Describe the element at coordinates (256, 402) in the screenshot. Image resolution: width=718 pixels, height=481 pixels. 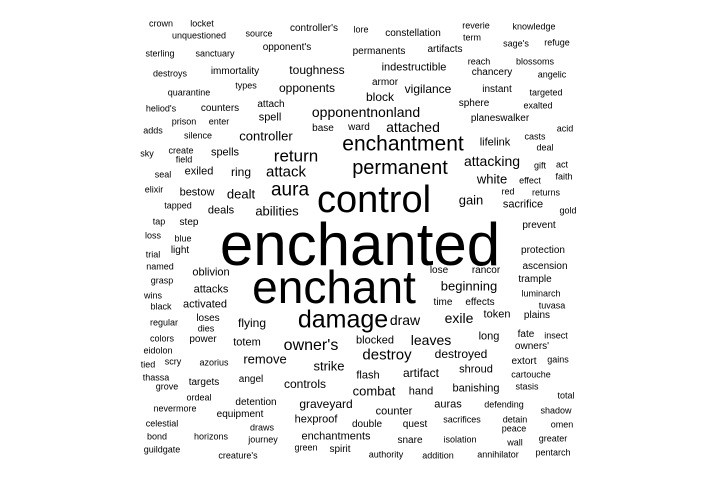
I see `word: detention` at that location.